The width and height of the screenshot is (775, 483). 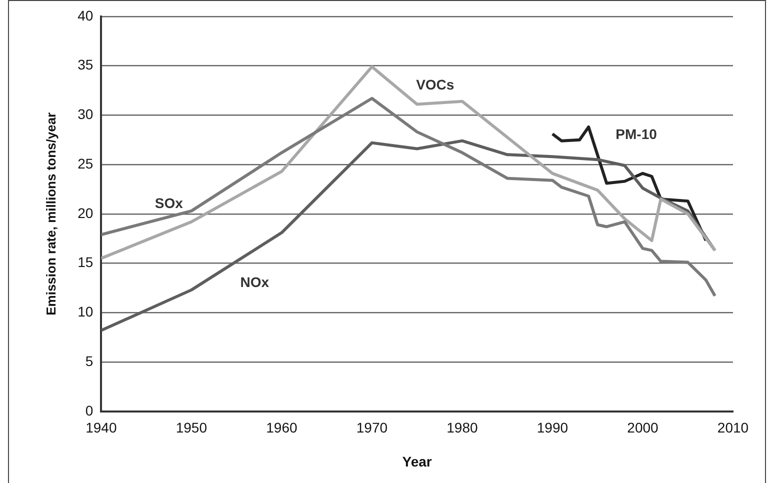 What do you see at coordinates (89, 360) in the screenshot?
I see `y-tick-label: 5` at bounding box center [89, 360].